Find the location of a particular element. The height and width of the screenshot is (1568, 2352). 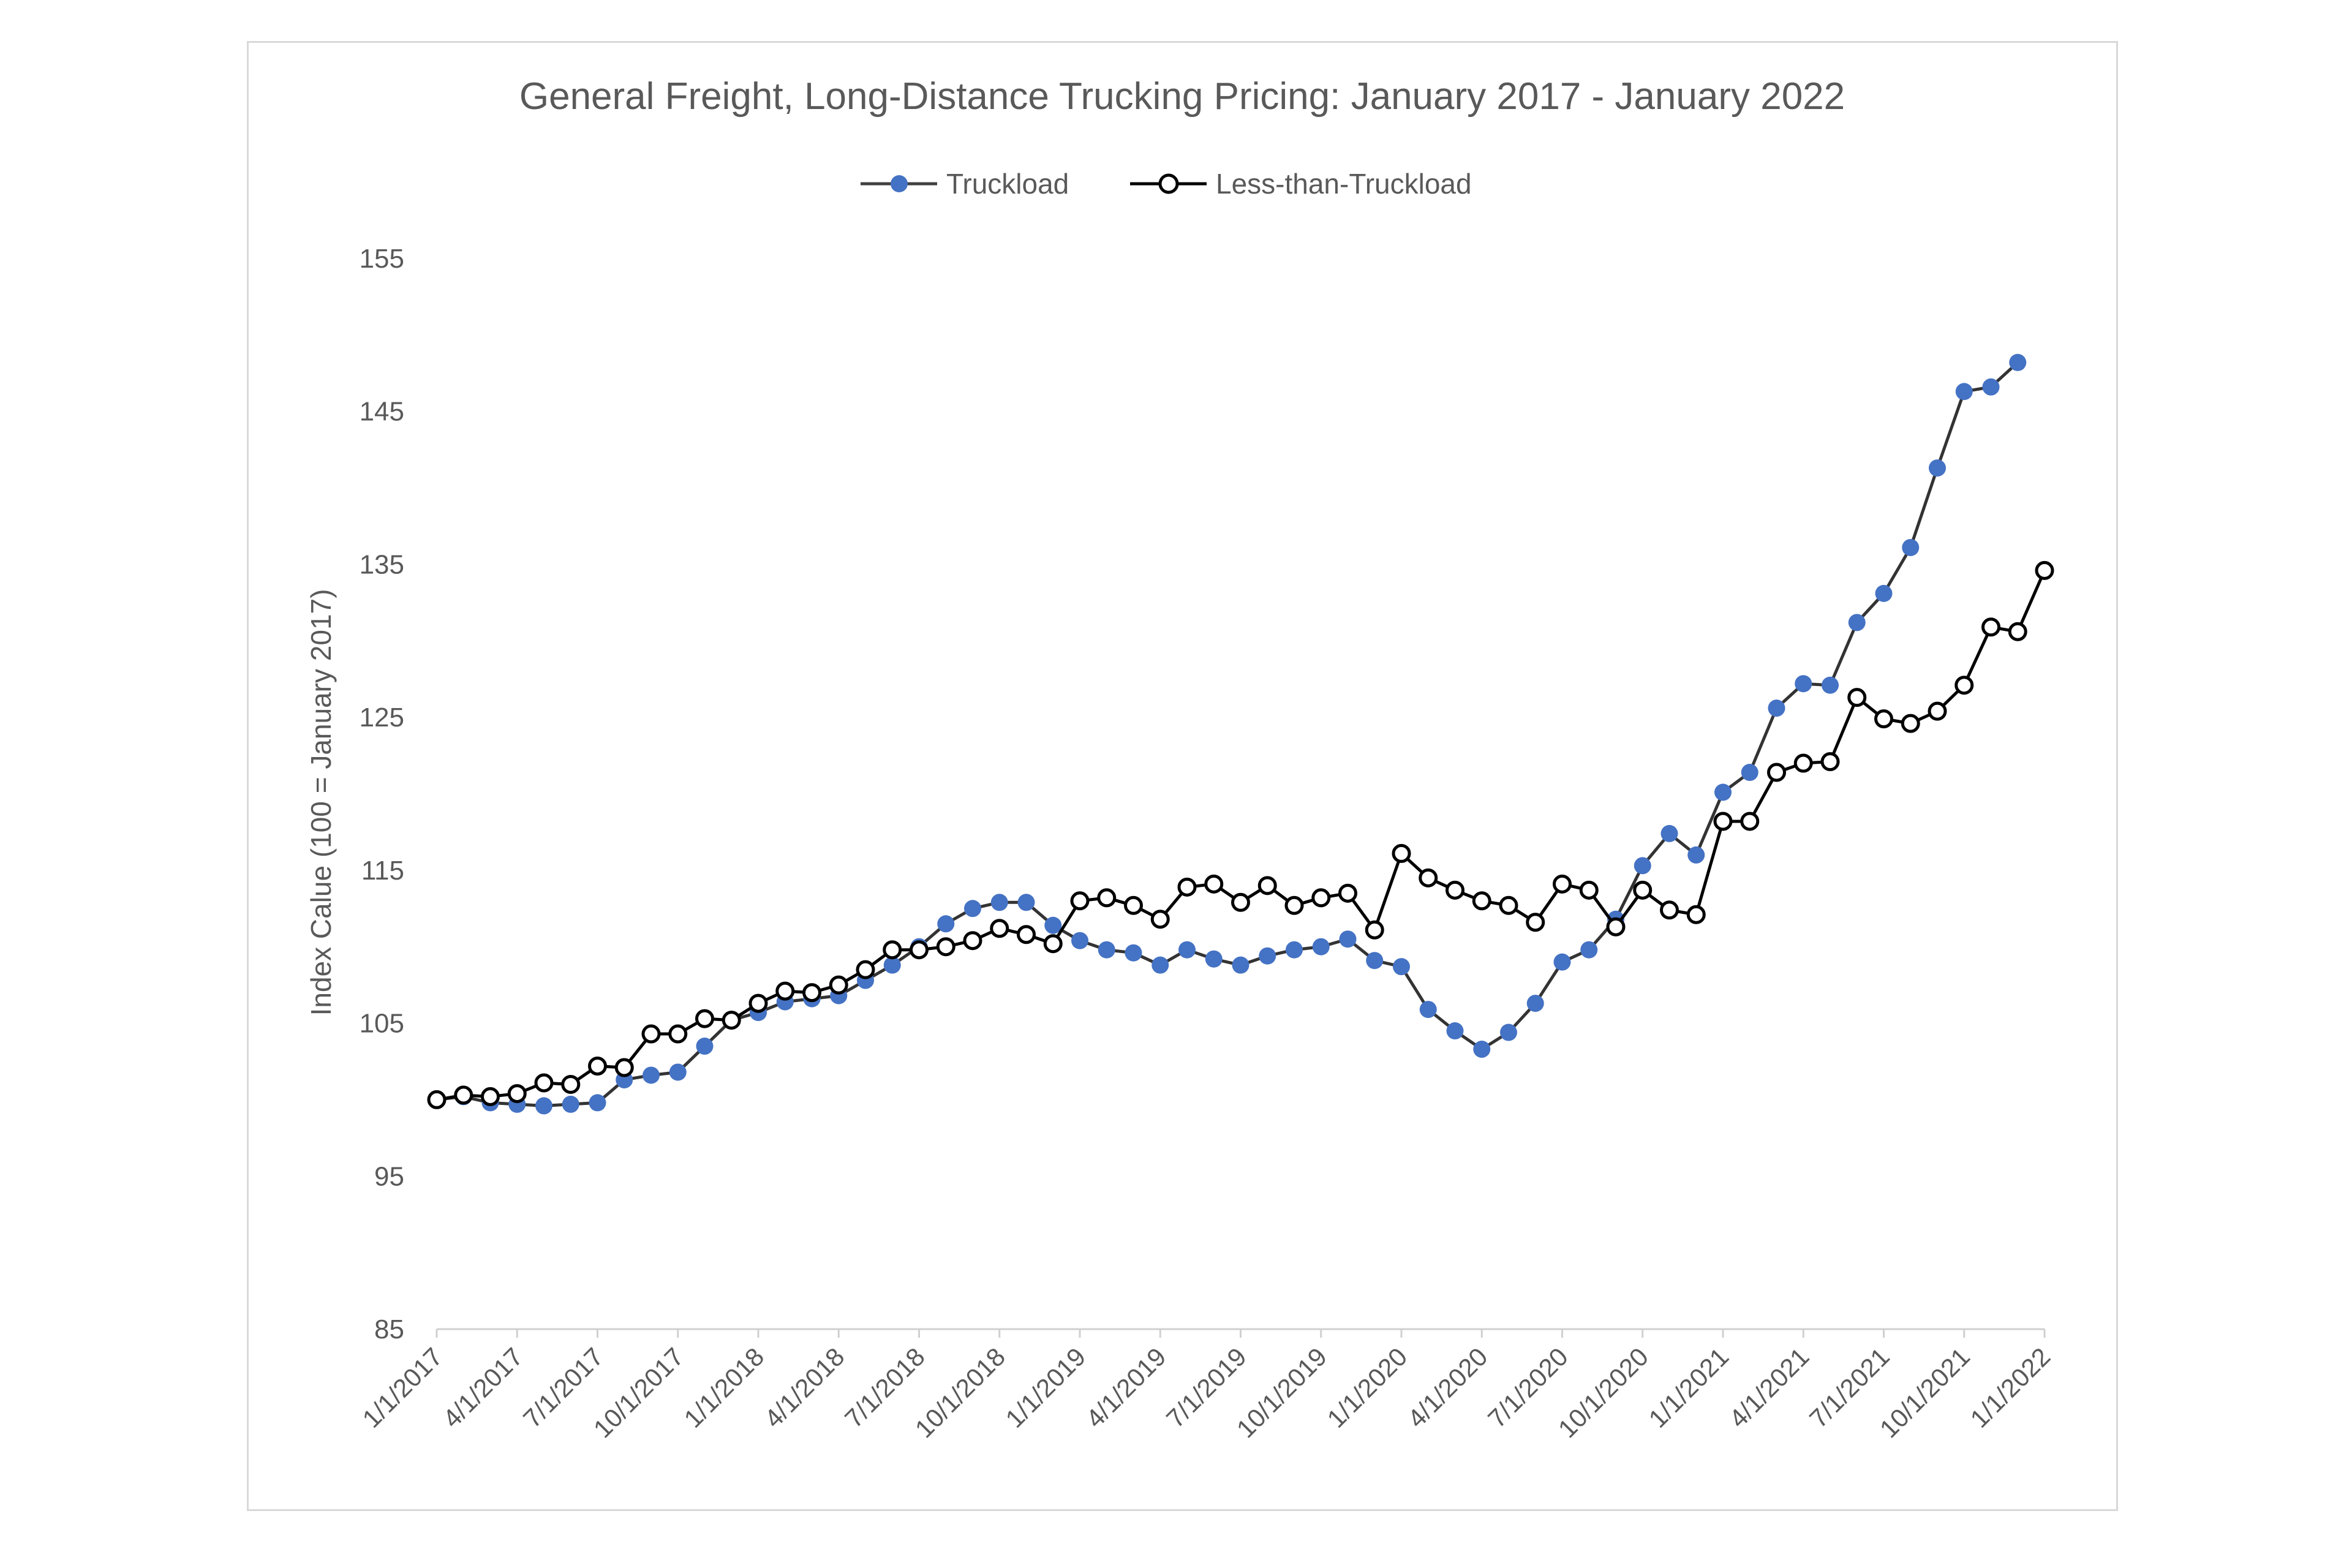

x-tick-label: 4/1/2021 is located at coordinates (1770, 1388).